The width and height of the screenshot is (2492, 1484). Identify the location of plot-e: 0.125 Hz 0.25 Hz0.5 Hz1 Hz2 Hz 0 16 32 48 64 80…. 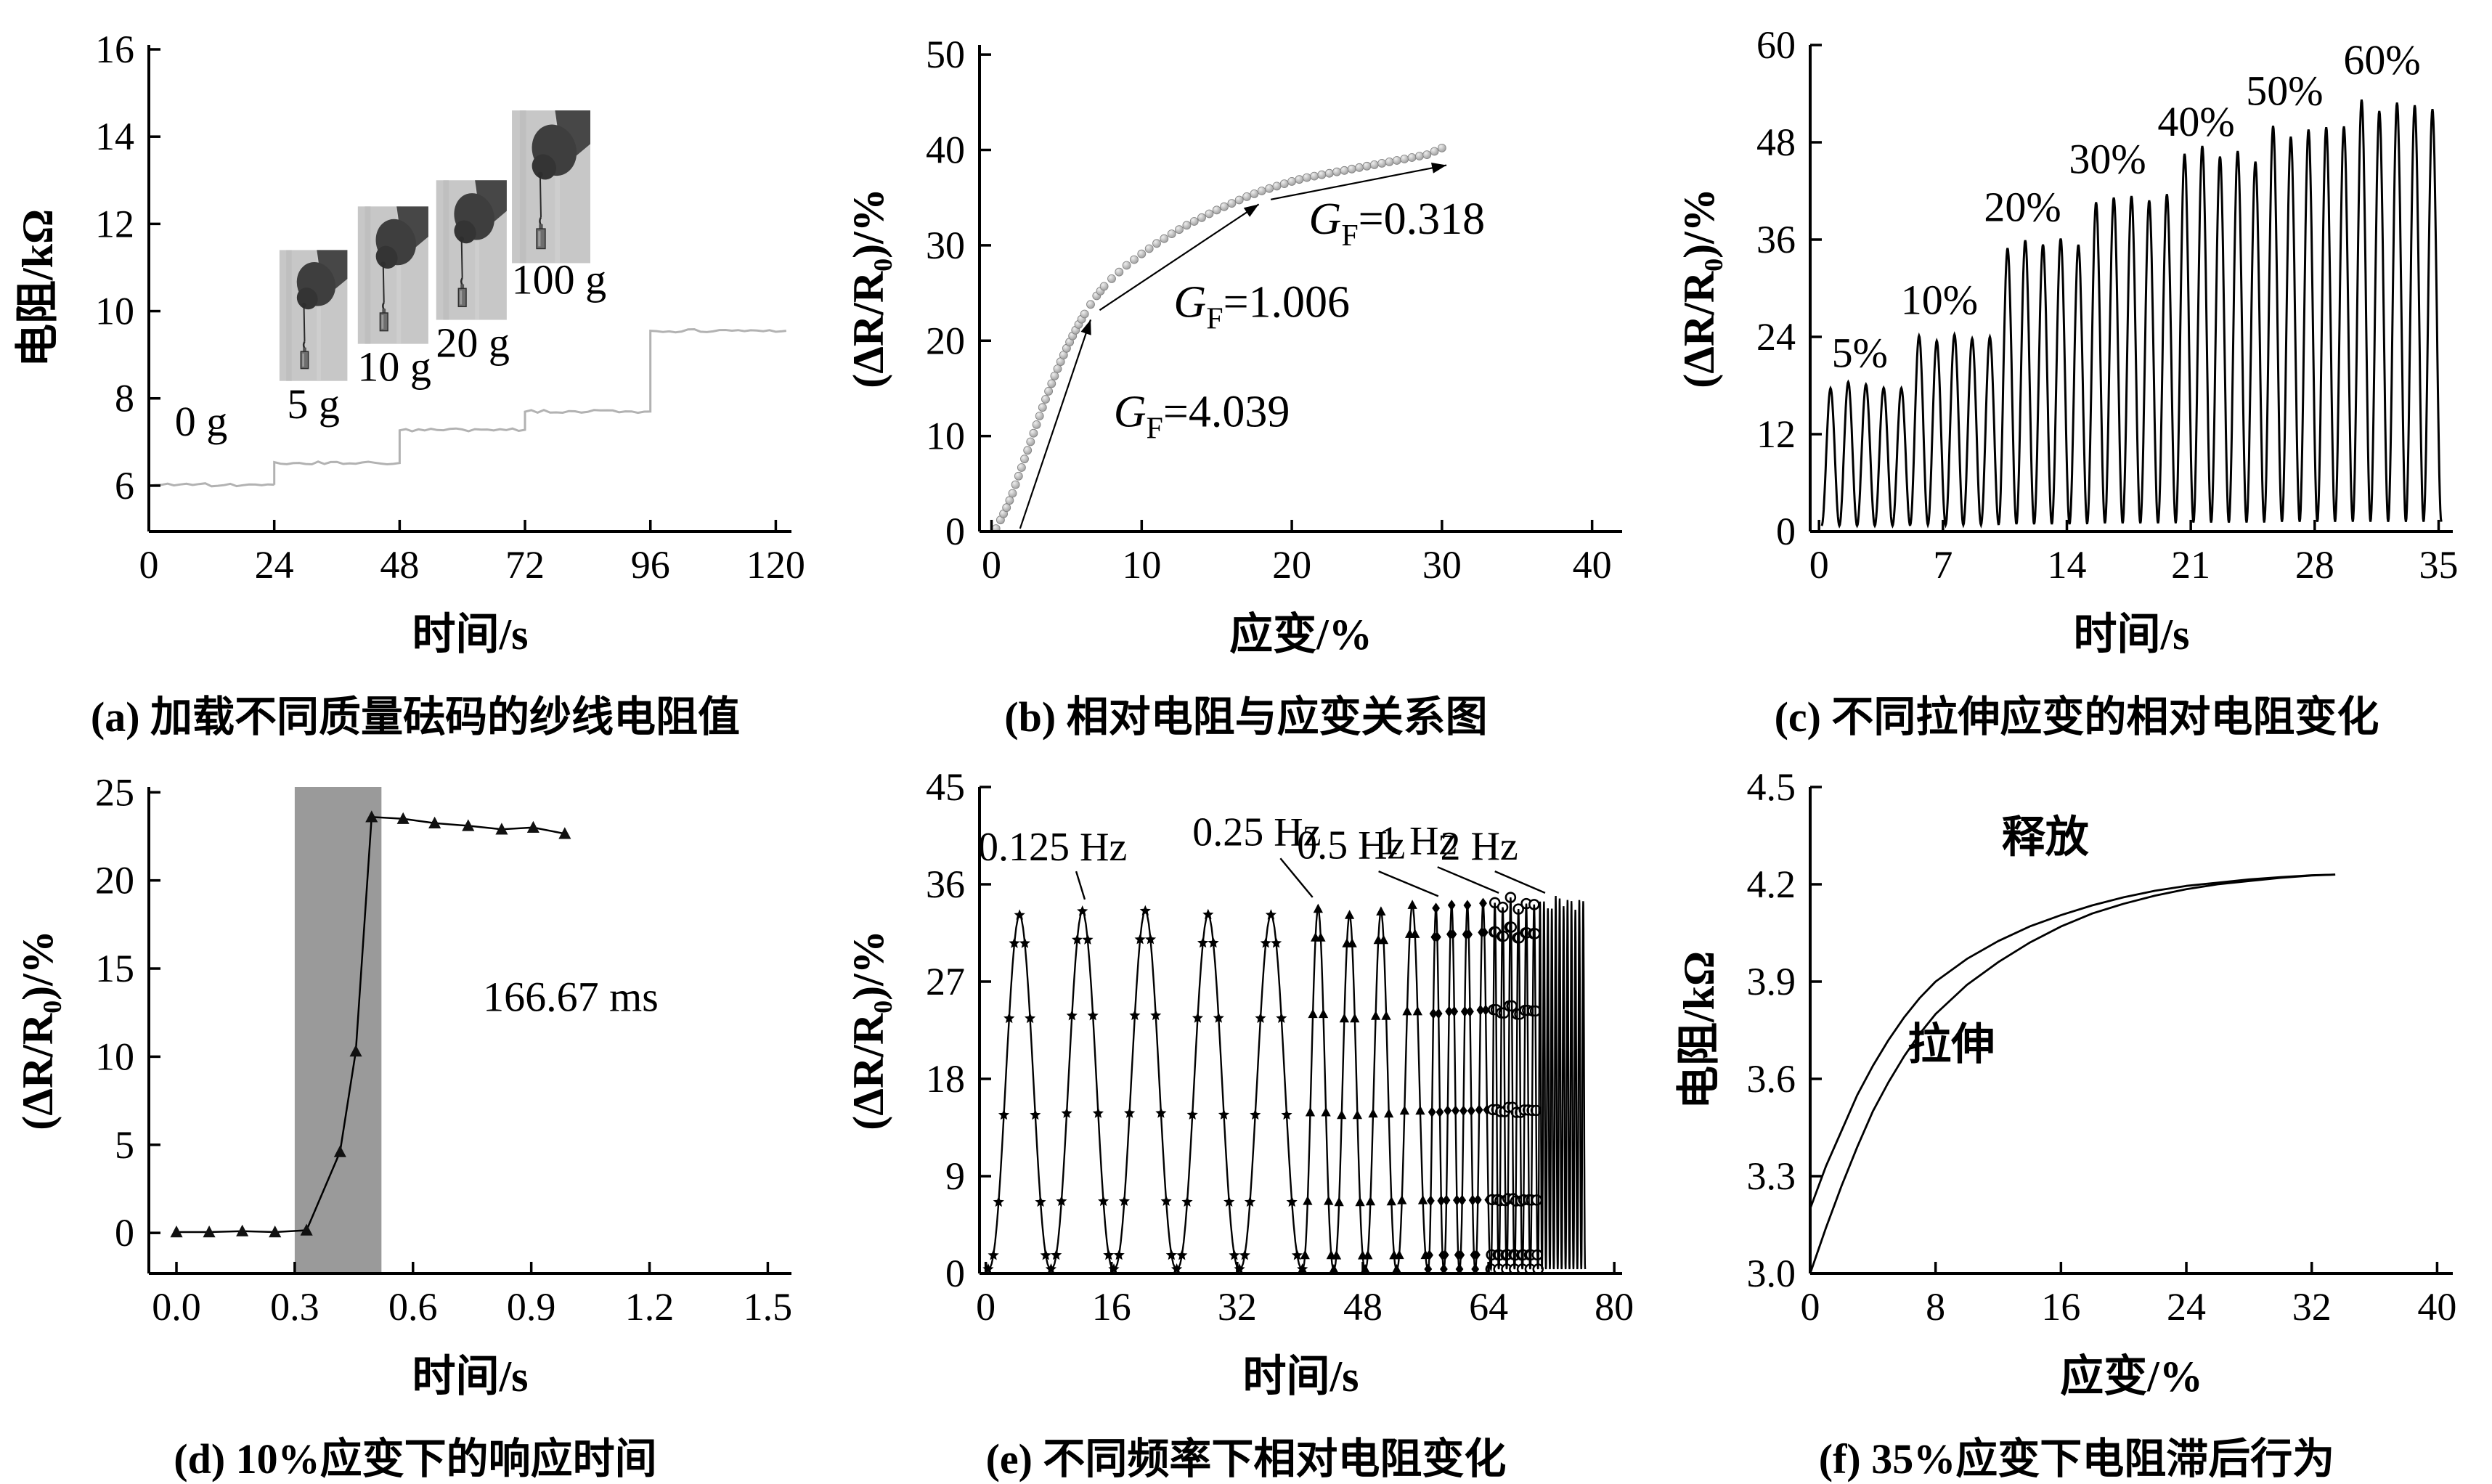
(1239, 1083).